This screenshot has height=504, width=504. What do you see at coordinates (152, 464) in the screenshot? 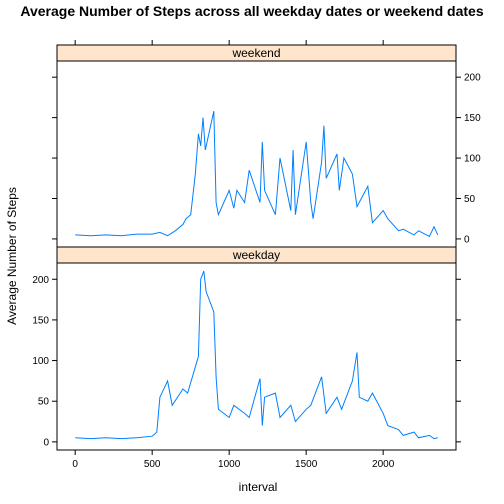
I see `x-tick-label: 500` at bounding box center [152, 464].